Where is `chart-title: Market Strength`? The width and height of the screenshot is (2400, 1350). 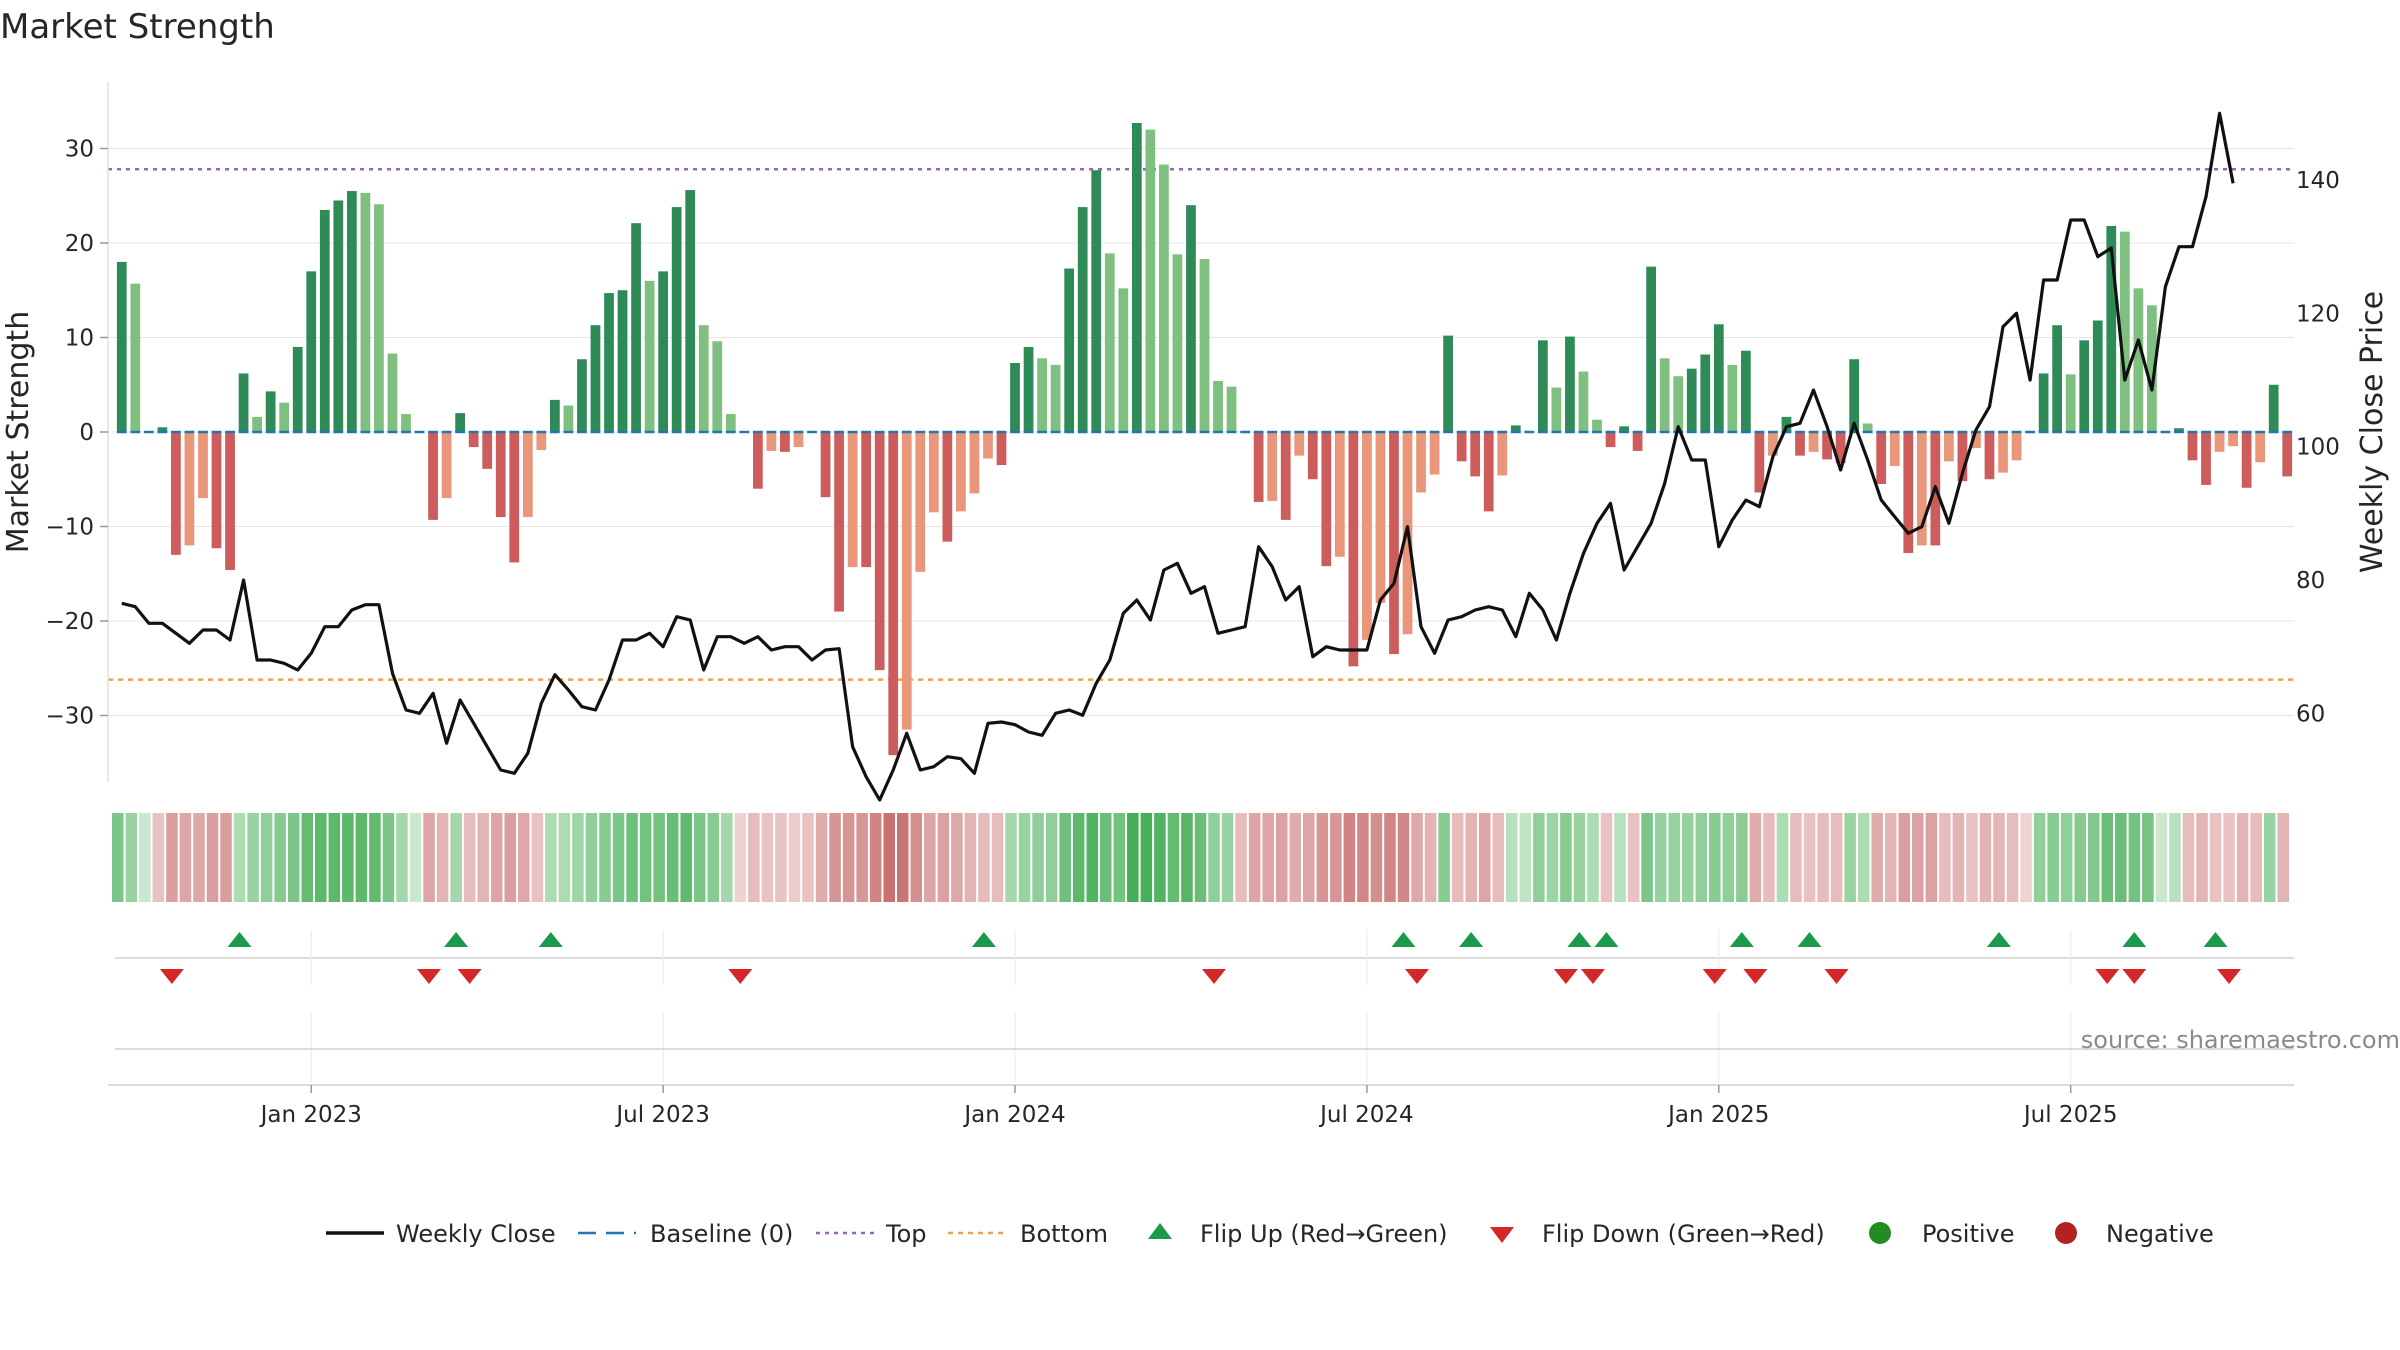
chart-title: Market Strength is located at coordinates (137, 27).